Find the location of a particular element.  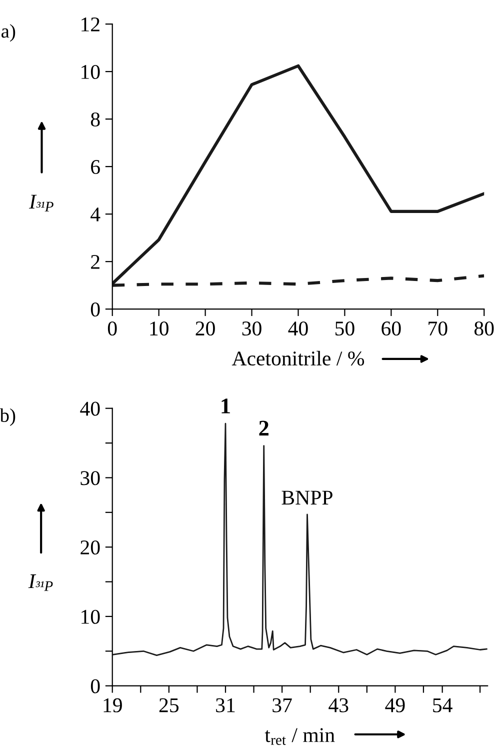

x-tick-label: 10 is located at coordinates (159, 328).